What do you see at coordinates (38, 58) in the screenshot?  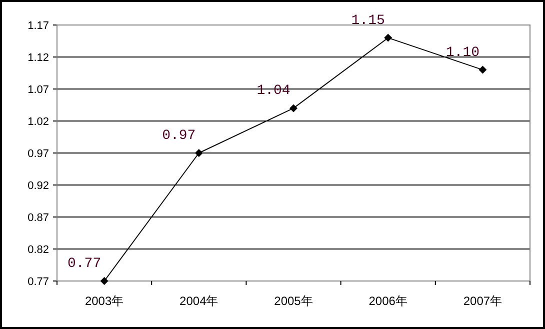 I see `y-tick-label: 1.12` at bounding box center [38, 58].